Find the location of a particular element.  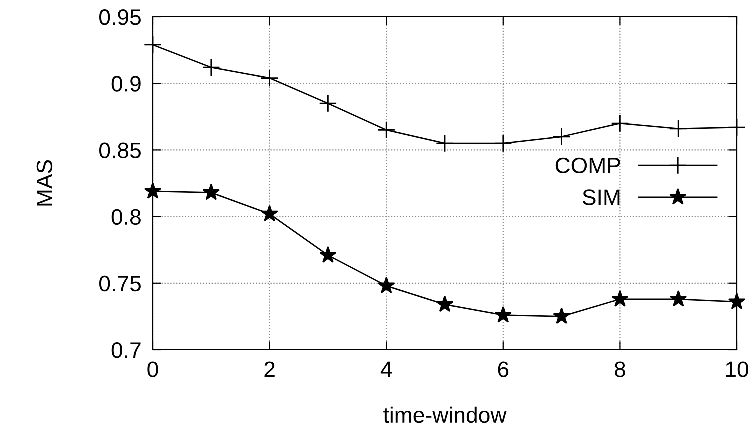

y-tick-label: 0.7 is located at coordinates (126, 350).